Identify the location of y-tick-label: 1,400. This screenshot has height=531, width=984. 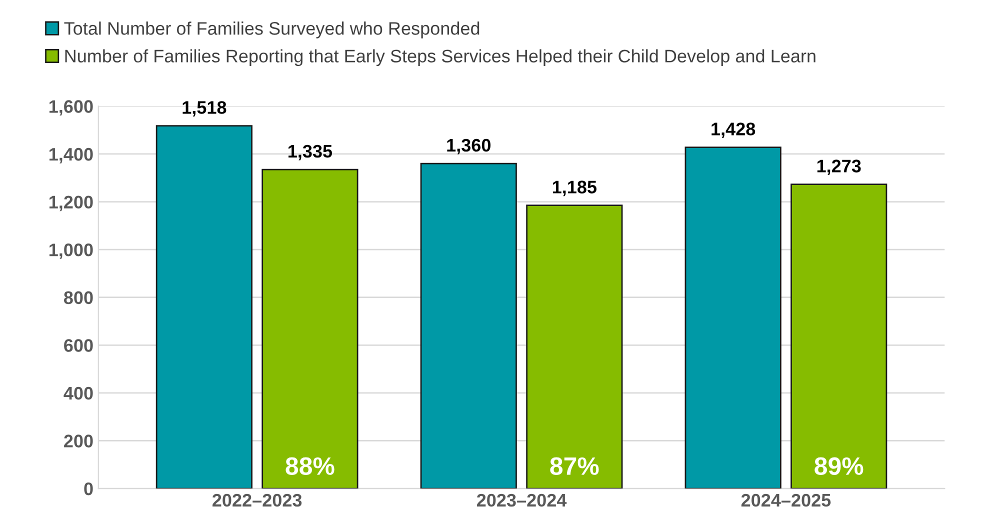
(71, 156).